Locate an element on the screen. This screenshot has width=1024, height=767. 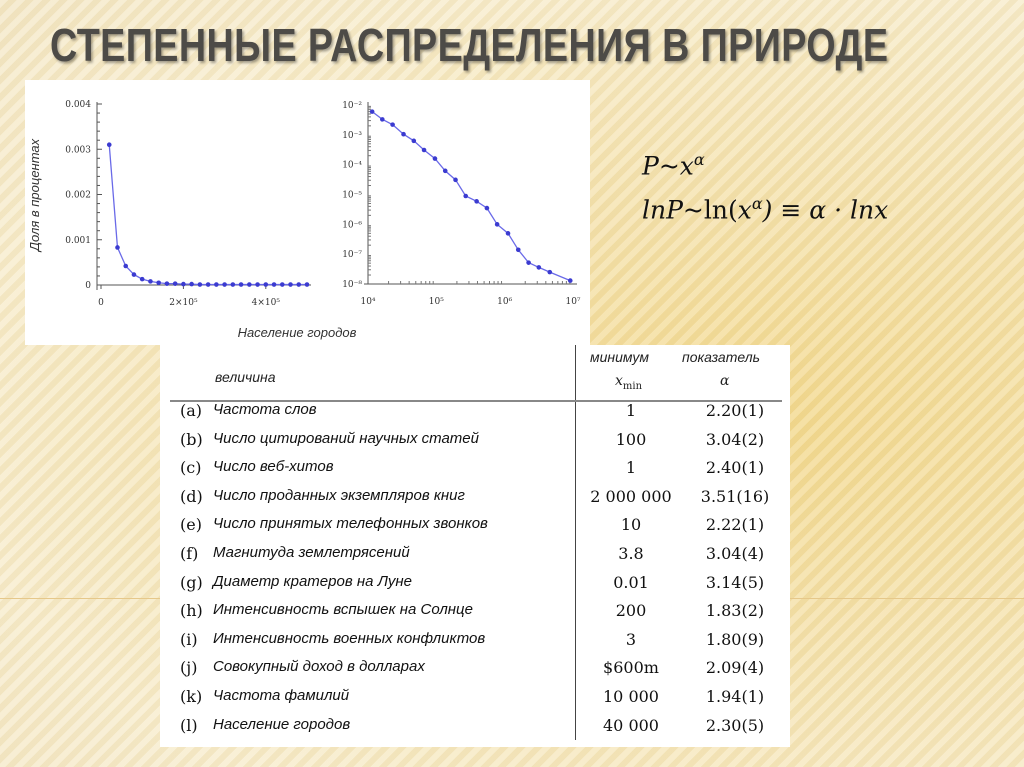
x-tick-label: 2×10⁵ is located at coordinates (183, 303).